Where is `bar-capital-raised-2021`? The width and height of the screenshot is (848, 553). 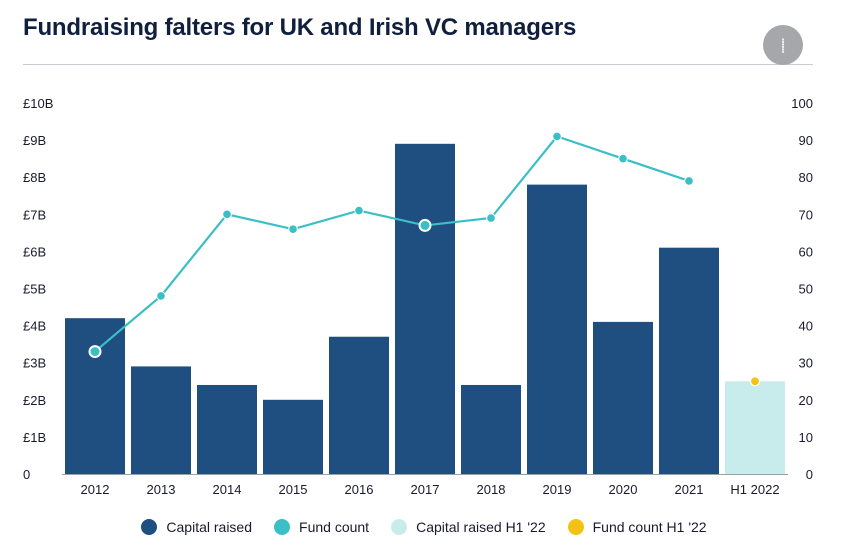 bar-capital-raised-2021 is located at coordinates (689, 360).